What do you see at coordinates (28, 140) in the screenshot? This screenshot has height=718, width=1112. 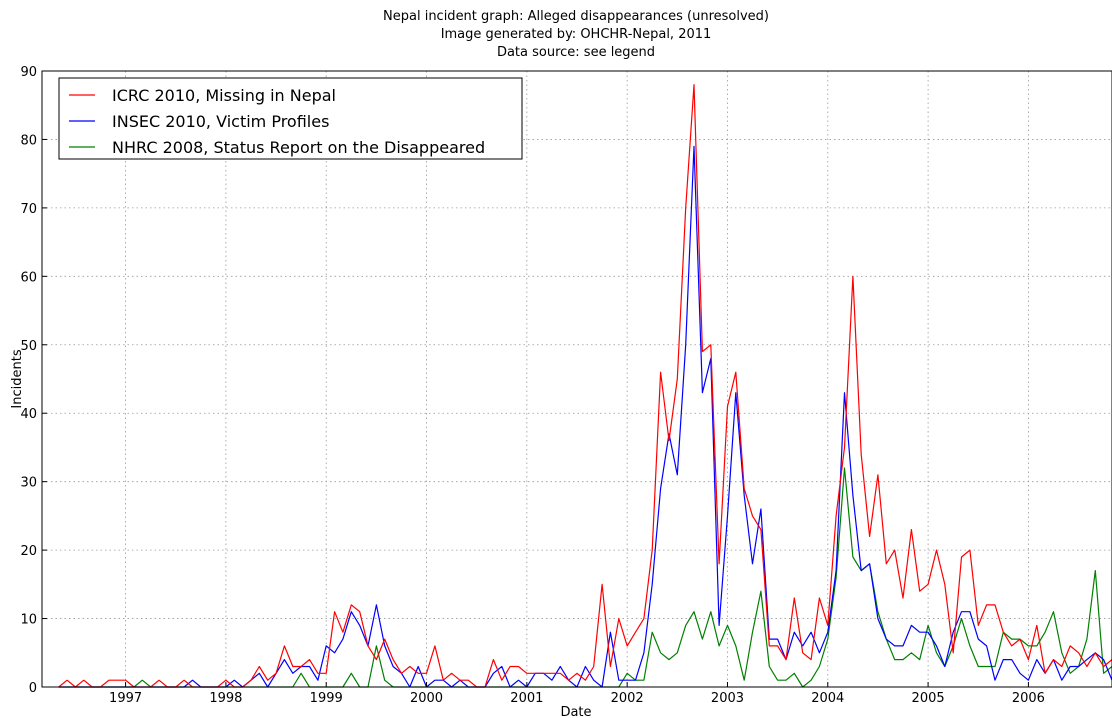 I see `y-tick-label: 80` at bounding box center [28, 140].